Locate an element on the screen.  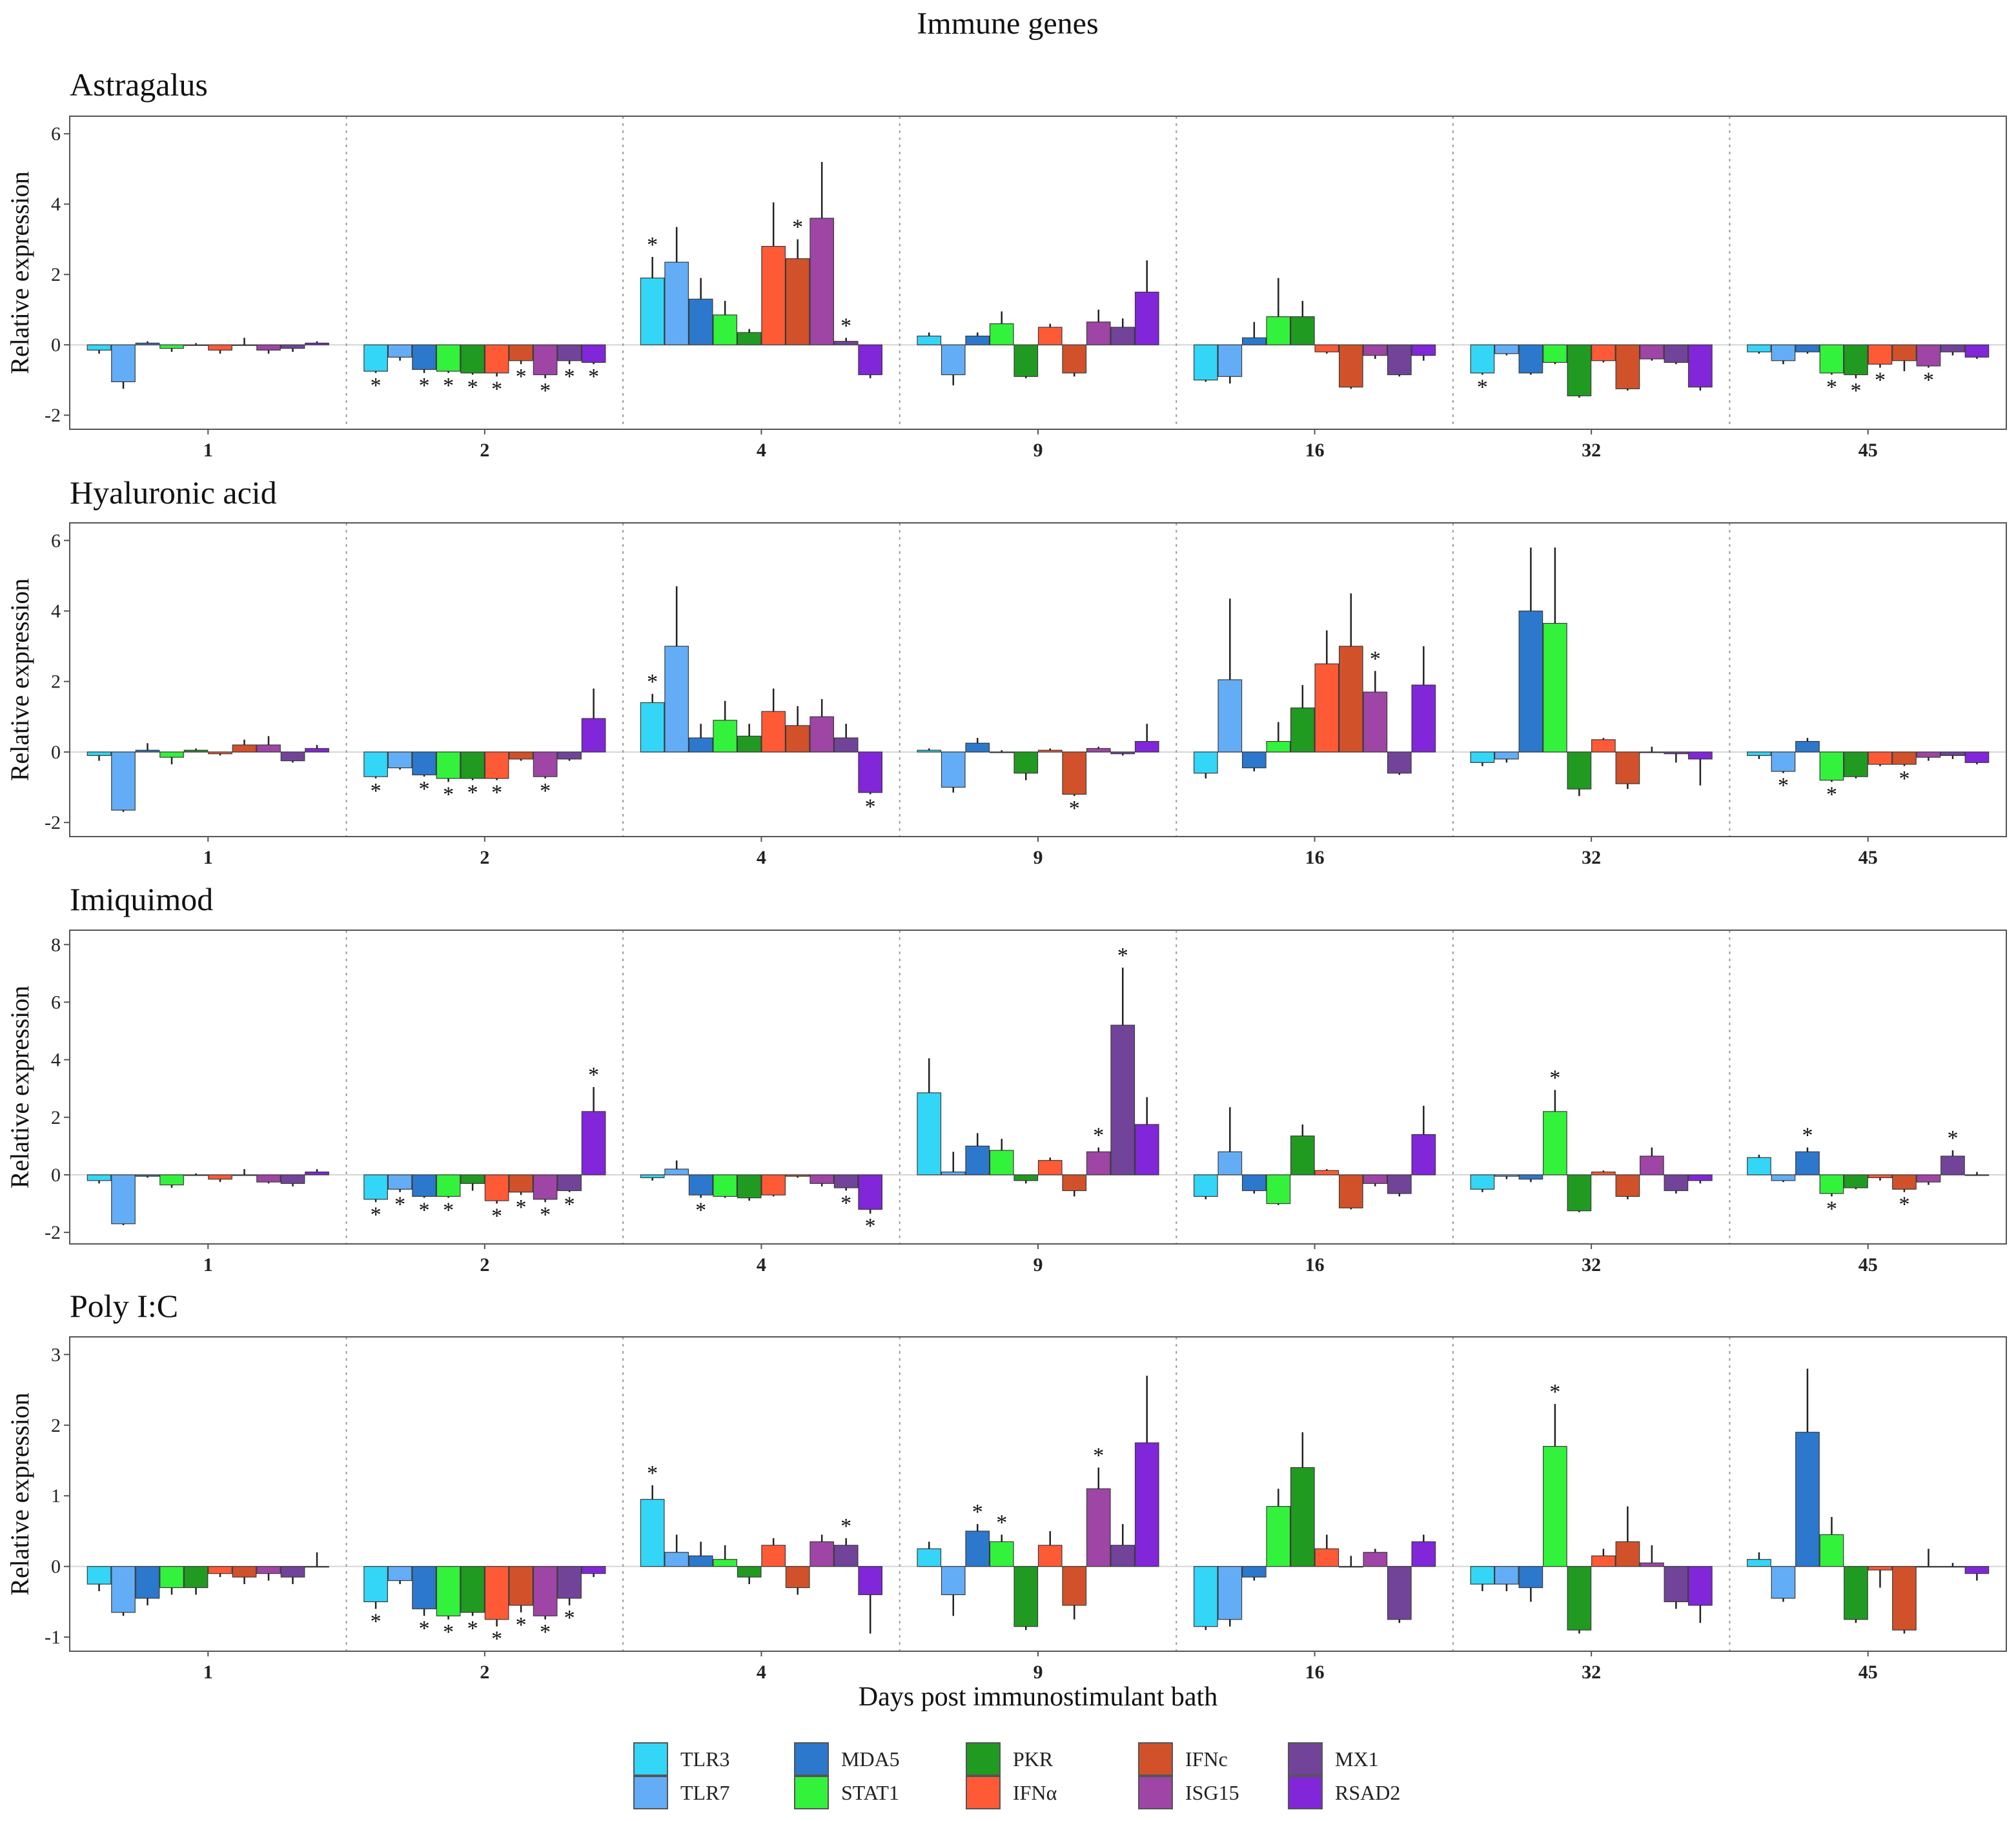
bar-astragalus-45-tlr7 is located at coordinates (1783, 352).